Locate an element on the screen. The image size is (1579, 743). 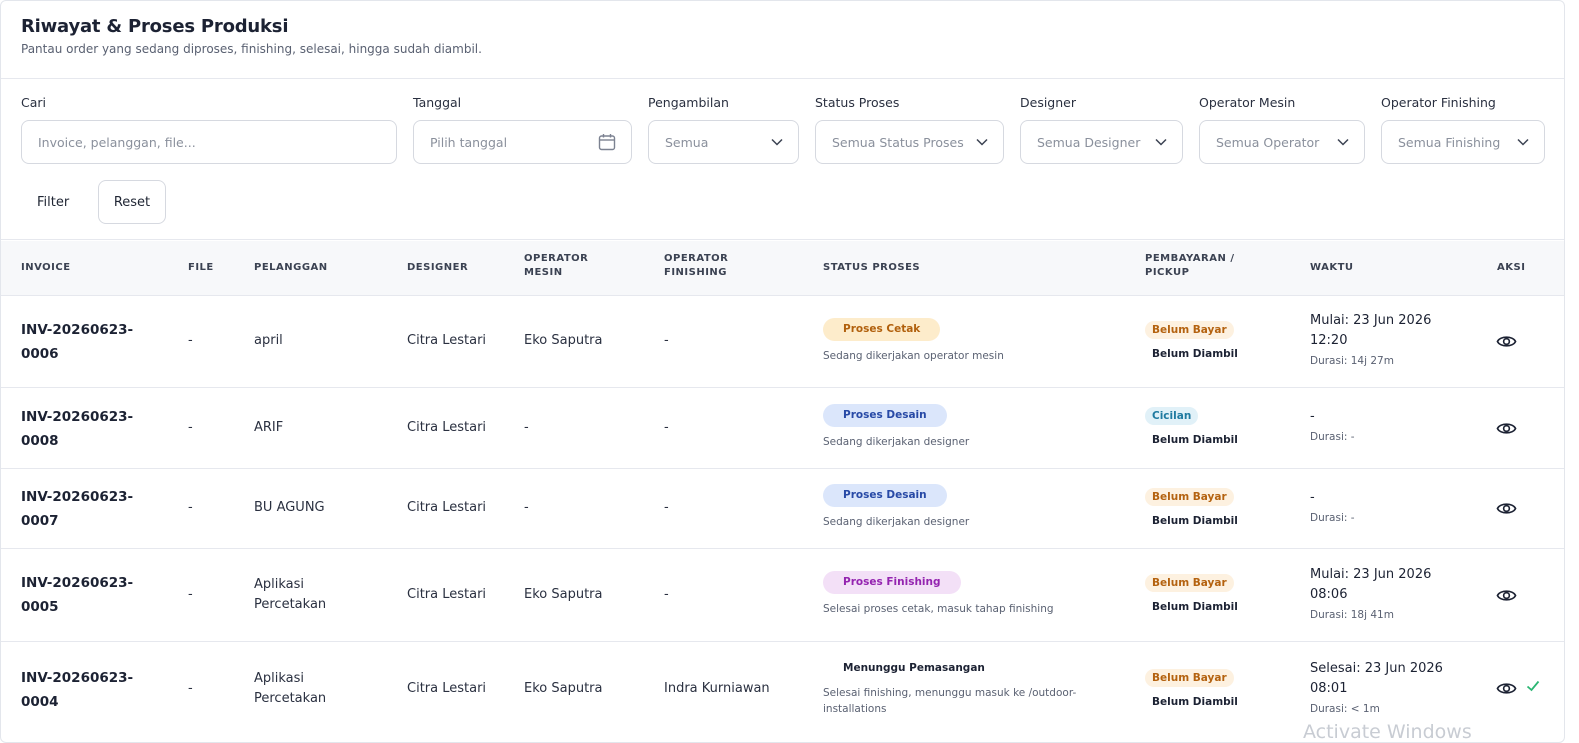
col-invoice: INVOICE is located at coordinates (46, 267).